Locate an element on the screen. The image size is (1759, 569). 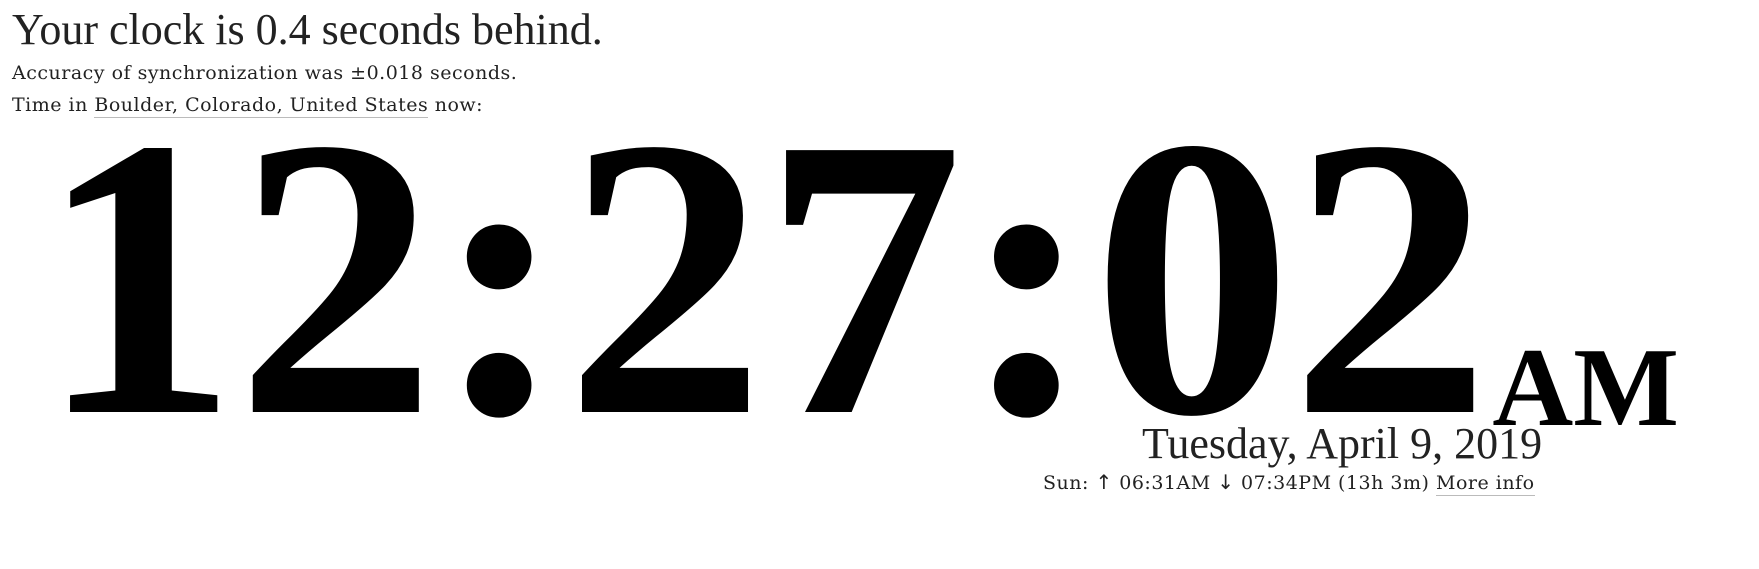
location-suffix: now: is located at coordinates (456, 105).